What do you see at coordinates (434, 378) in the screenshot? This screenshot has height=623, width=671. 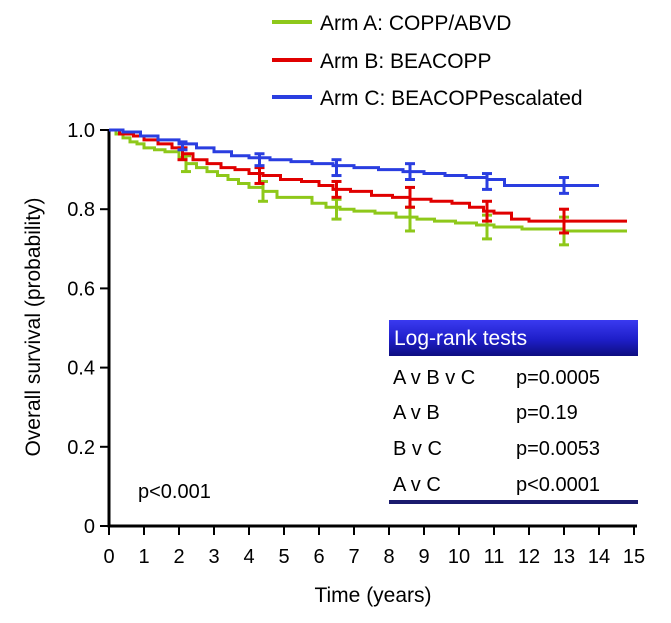 I see `table-comparison: A v B v C` at bounding box center [434, 378].